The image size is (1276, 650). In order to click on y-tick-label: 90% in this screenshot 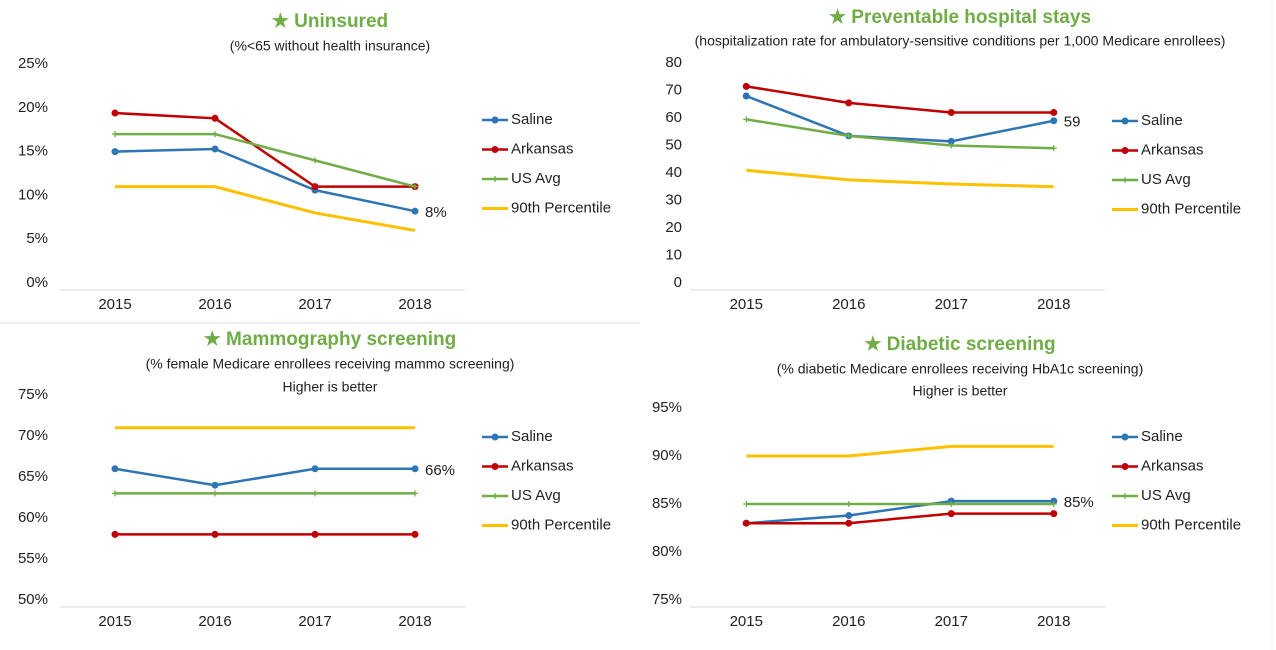, I will do `click(667, 455)`.